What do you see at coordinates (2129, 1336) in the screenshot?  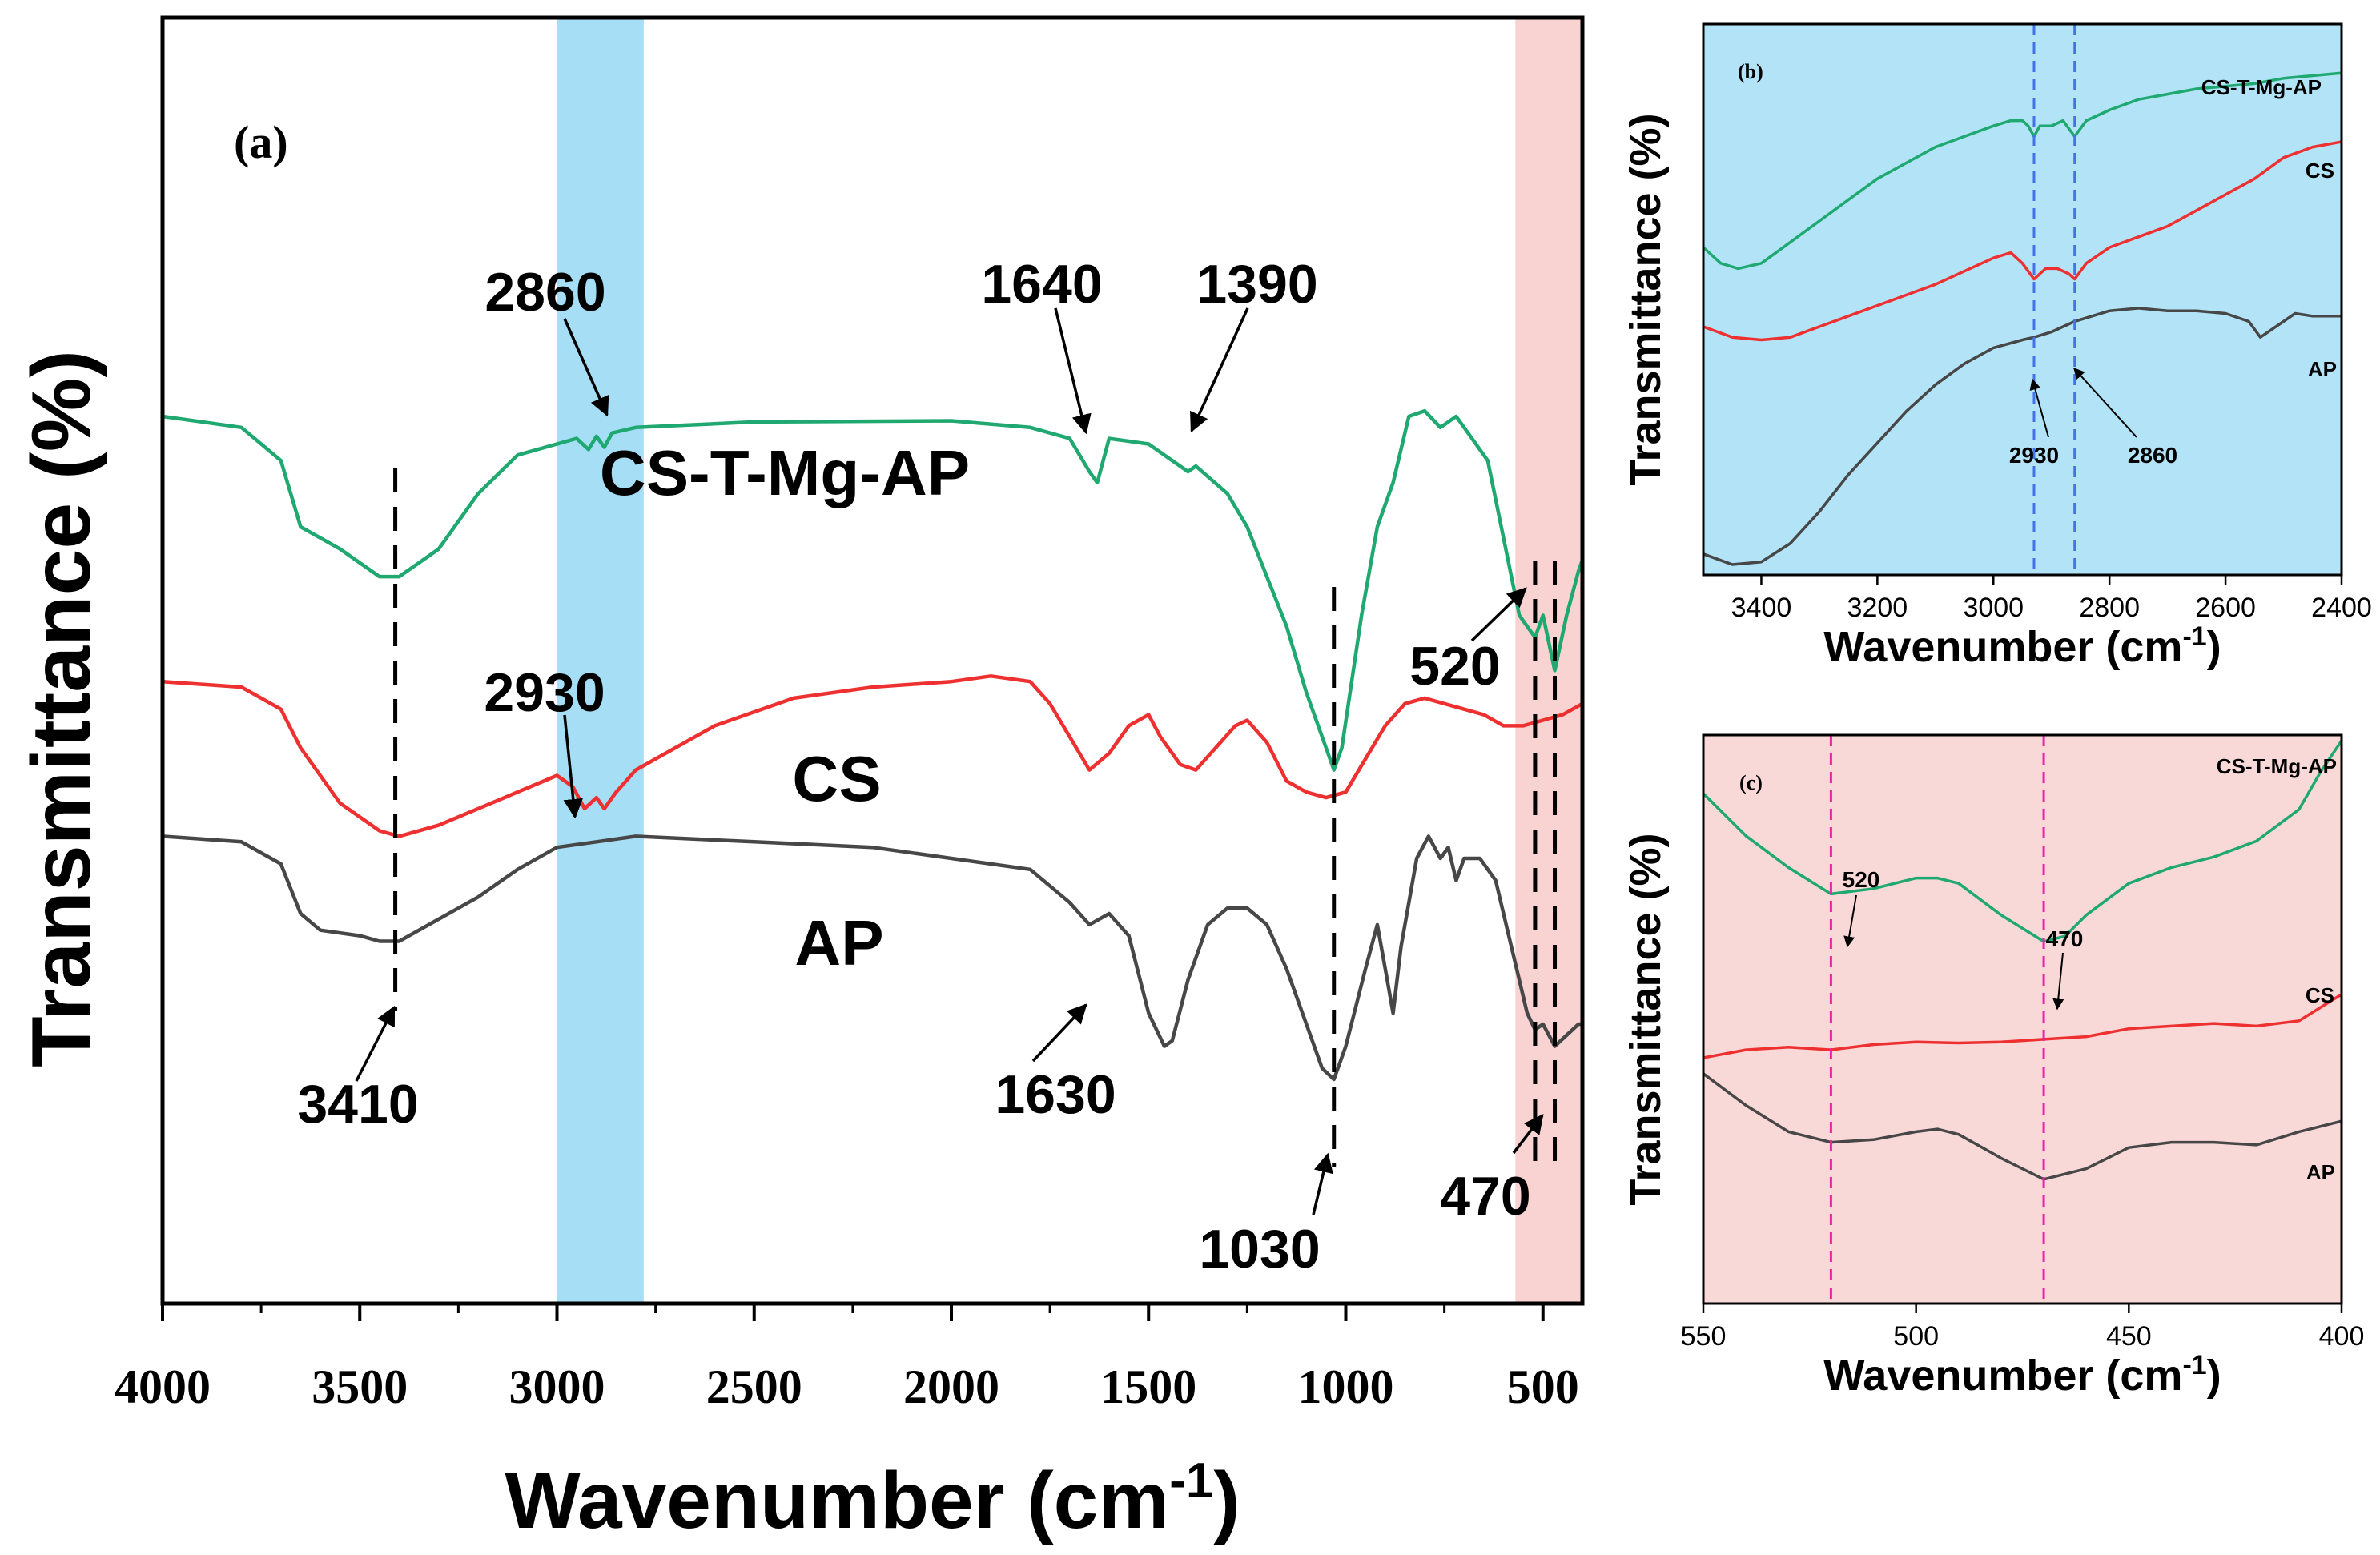 I see `x-tick-label: 450` at bounding box center [2129, 1336].